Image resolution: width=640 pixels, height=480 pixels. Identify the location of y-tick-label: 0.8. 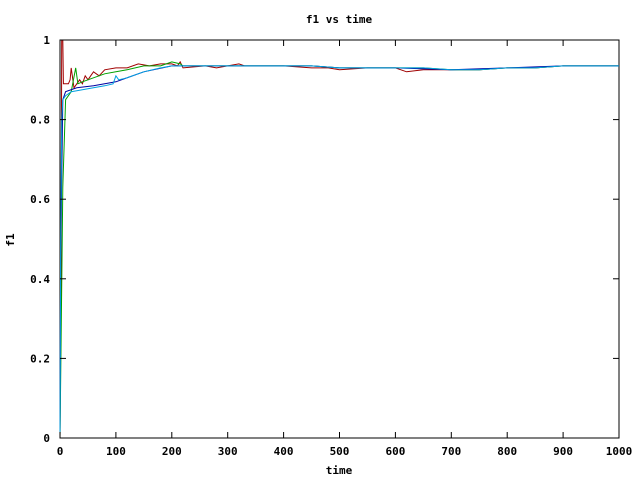
(40, 120).